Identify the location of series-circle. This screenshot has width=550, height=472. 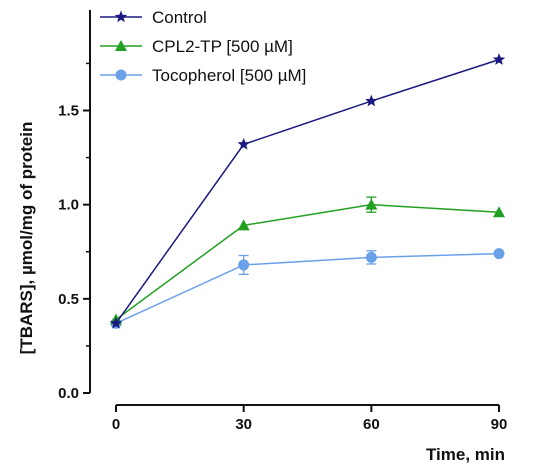
(307, 288).